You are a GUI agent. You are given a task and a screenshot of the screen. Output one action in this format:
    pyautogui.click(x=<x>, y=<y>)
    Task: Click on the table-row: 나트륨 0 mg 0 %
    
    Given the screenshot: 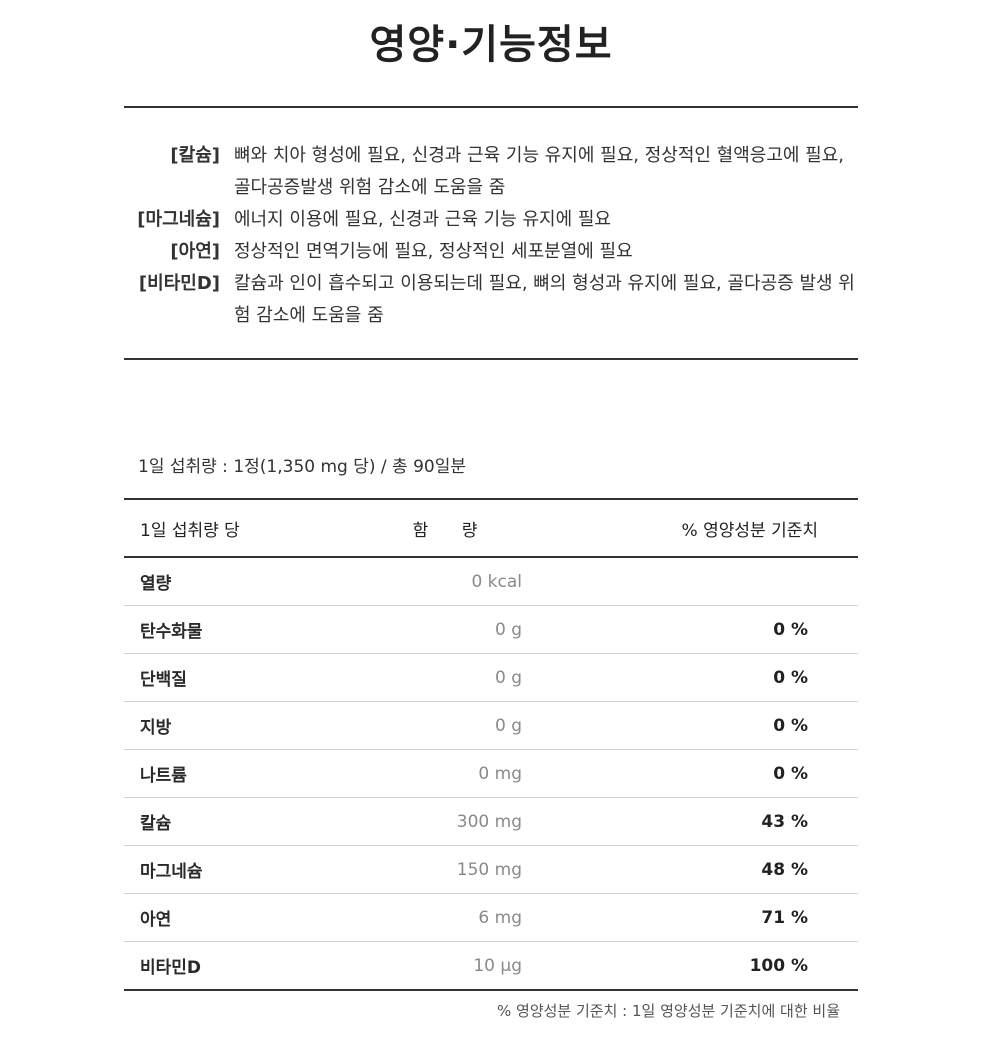 What is the action you would take?
    pyautogui.click(x=491, y=773)
    